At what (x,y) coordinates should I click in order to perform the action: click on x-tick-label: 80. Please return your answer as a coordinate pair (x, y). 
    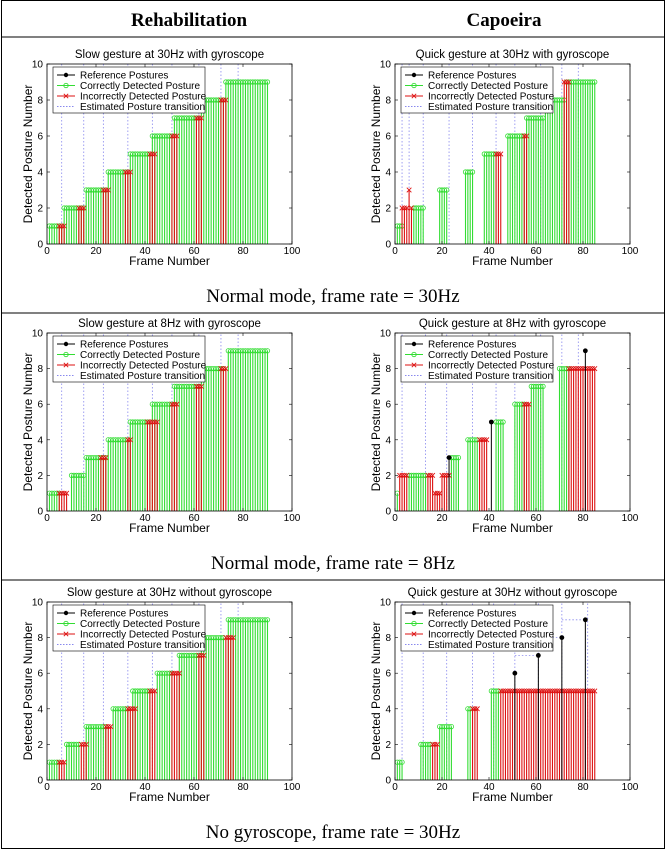
    Looking at the image, I should click on (243, 518).